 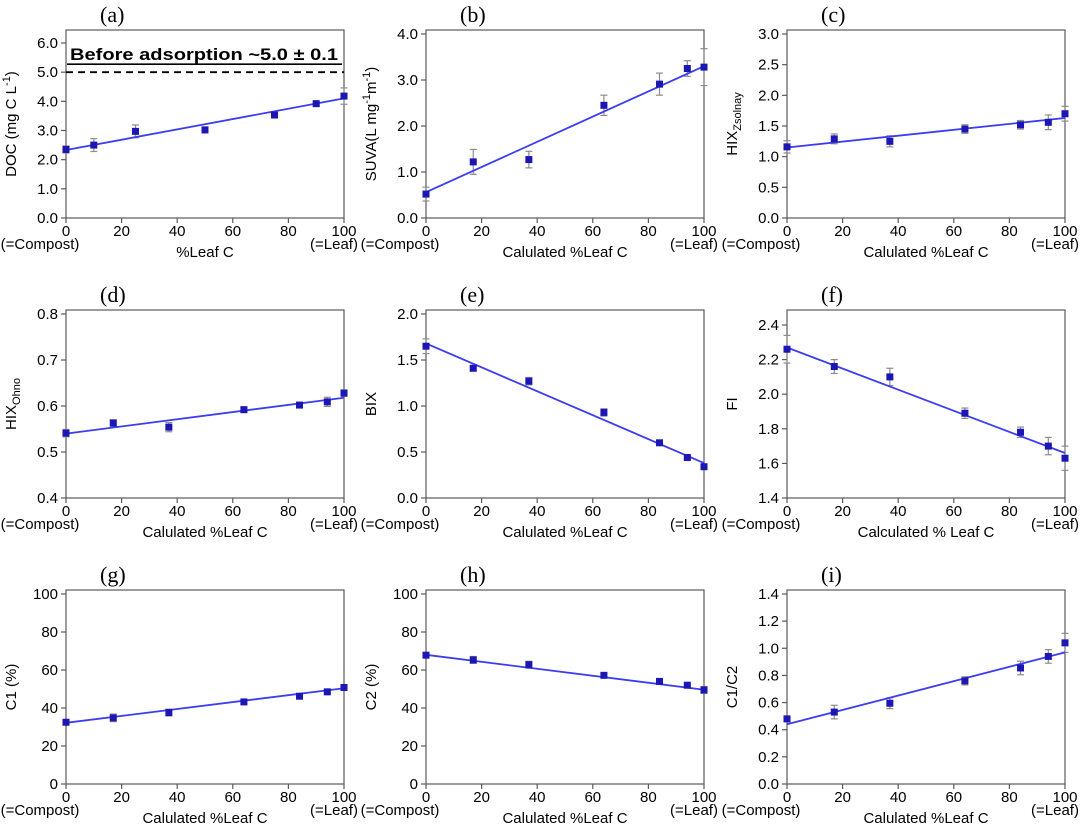 What do you see at coordinates (407, 34) in the screenshot?
I see `y-tick-label: 4.0` at bounding box center [407, 34].